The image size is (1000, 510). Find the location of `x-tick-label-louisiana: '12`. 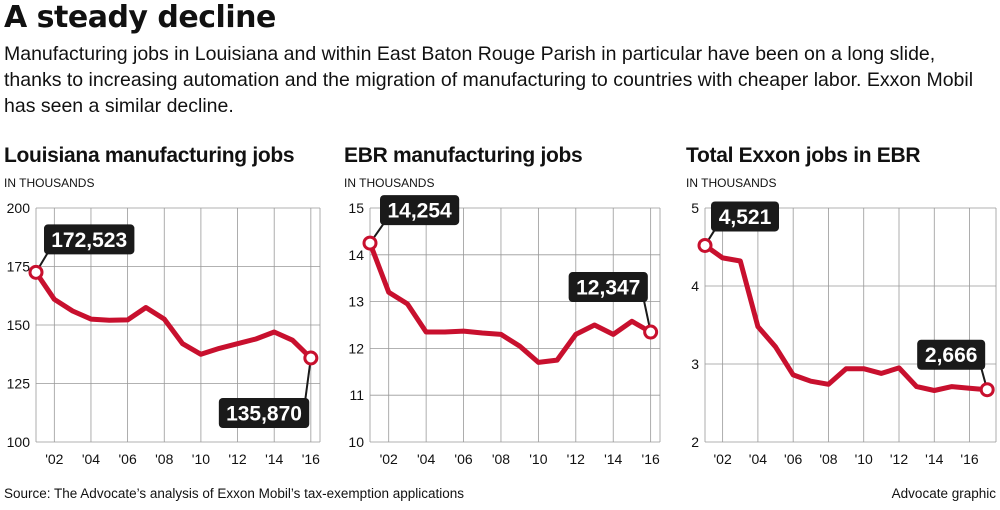

x-tick-label-louisiana: '12 is located at coordinates (237, 459).